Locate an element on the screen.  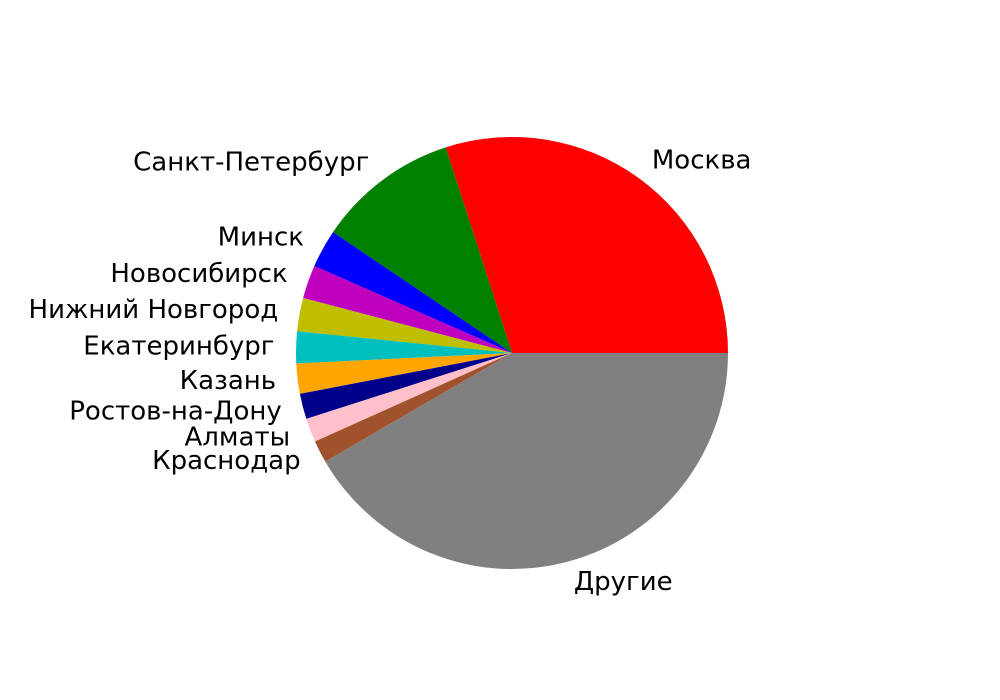
pie-label-2: Минск is located at coordinates (261, 238).